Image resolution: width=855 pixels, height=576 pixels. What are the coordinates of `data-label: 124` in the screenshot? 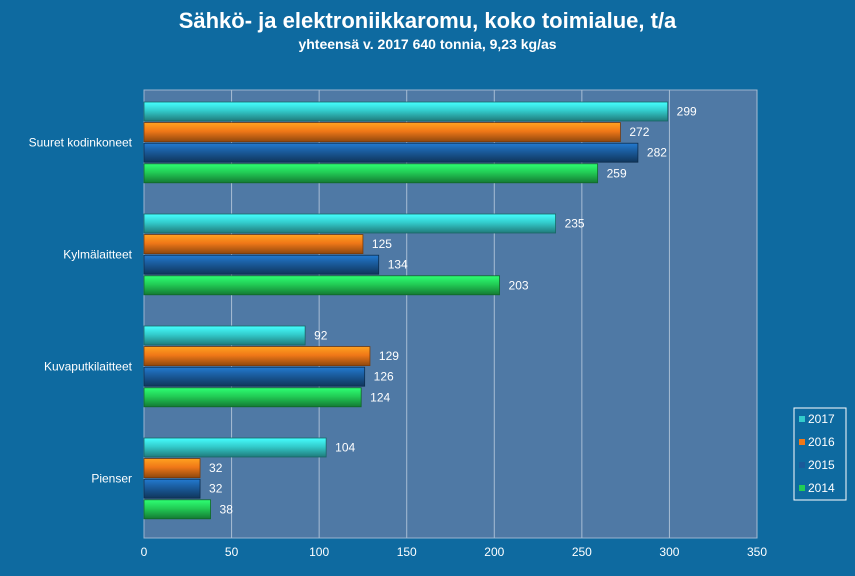 It's located at (380, 397).